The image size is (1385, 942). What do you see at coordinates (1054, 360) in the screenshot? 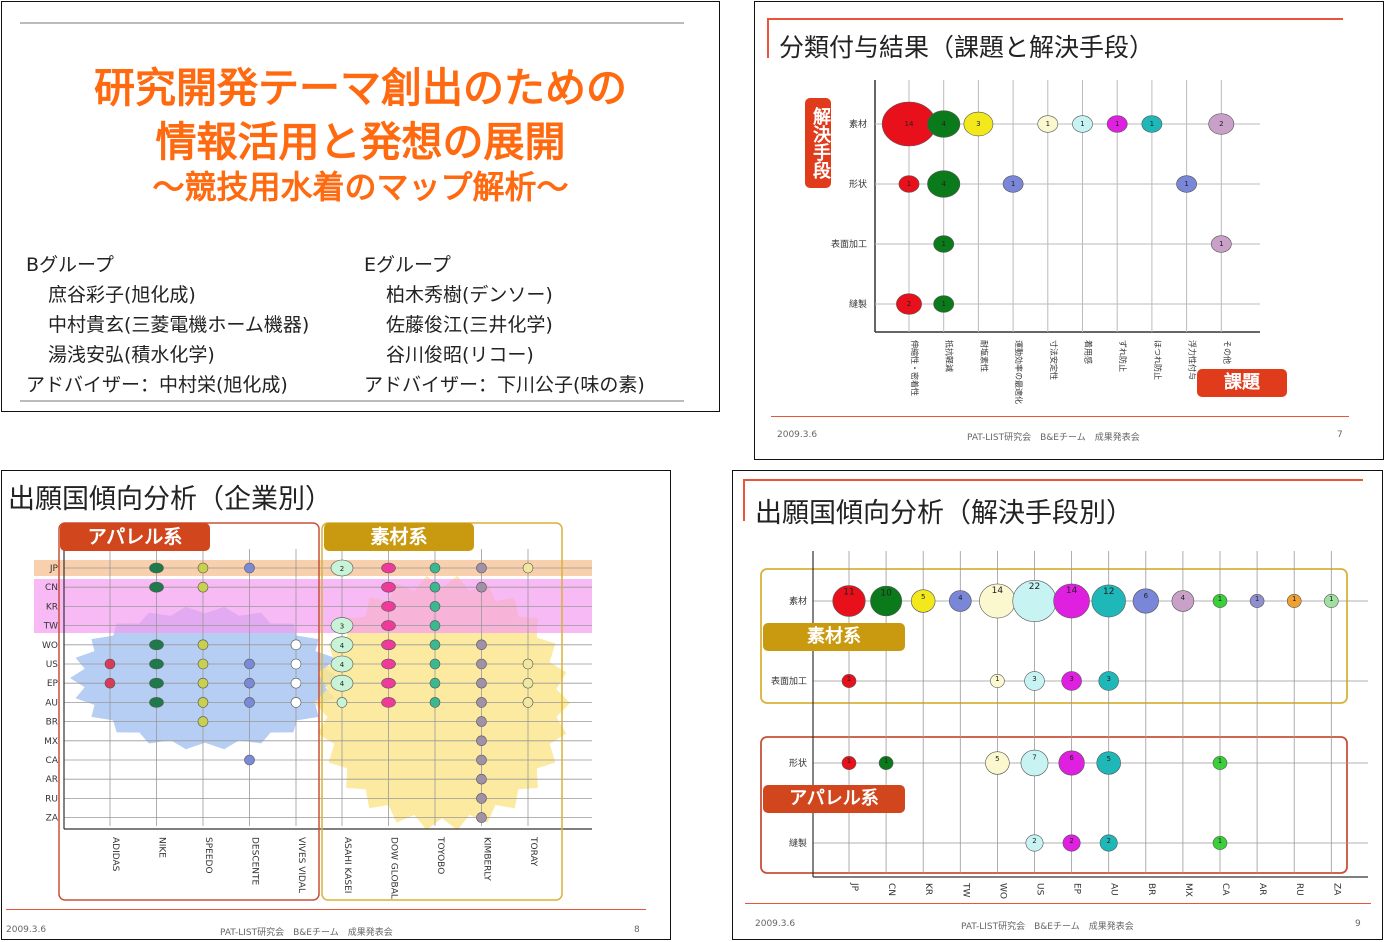
I see `x-tick-label: 寸法安定性` at bounding box center [1054, 360].